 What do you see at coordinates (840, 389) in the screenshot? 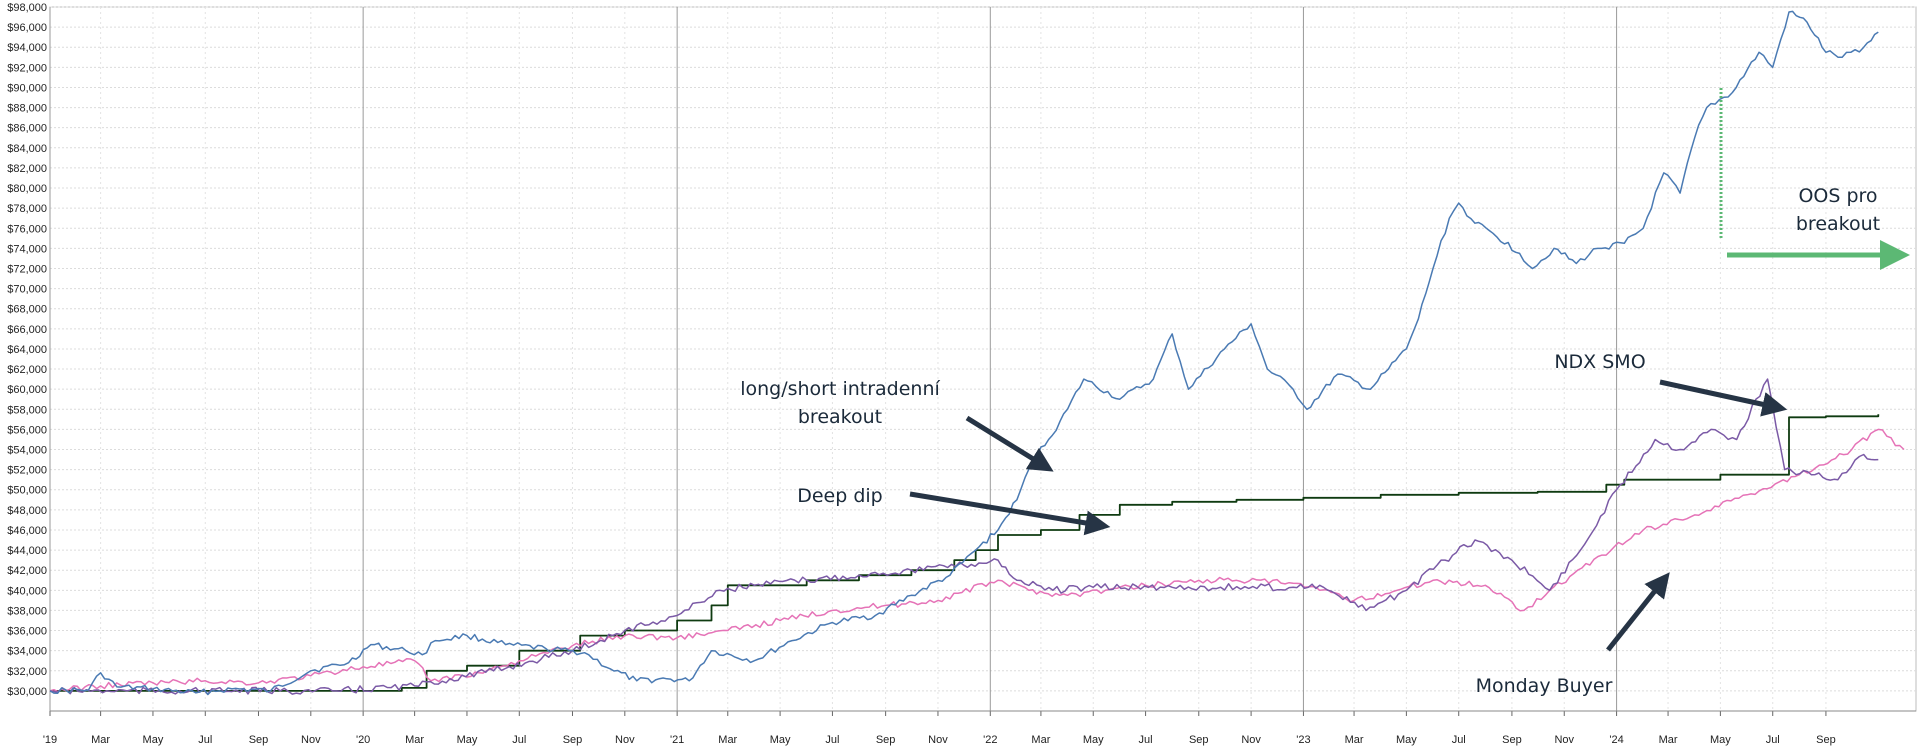
I see `annotation-line: long/short intradenní` at bounding box center [840, 389].